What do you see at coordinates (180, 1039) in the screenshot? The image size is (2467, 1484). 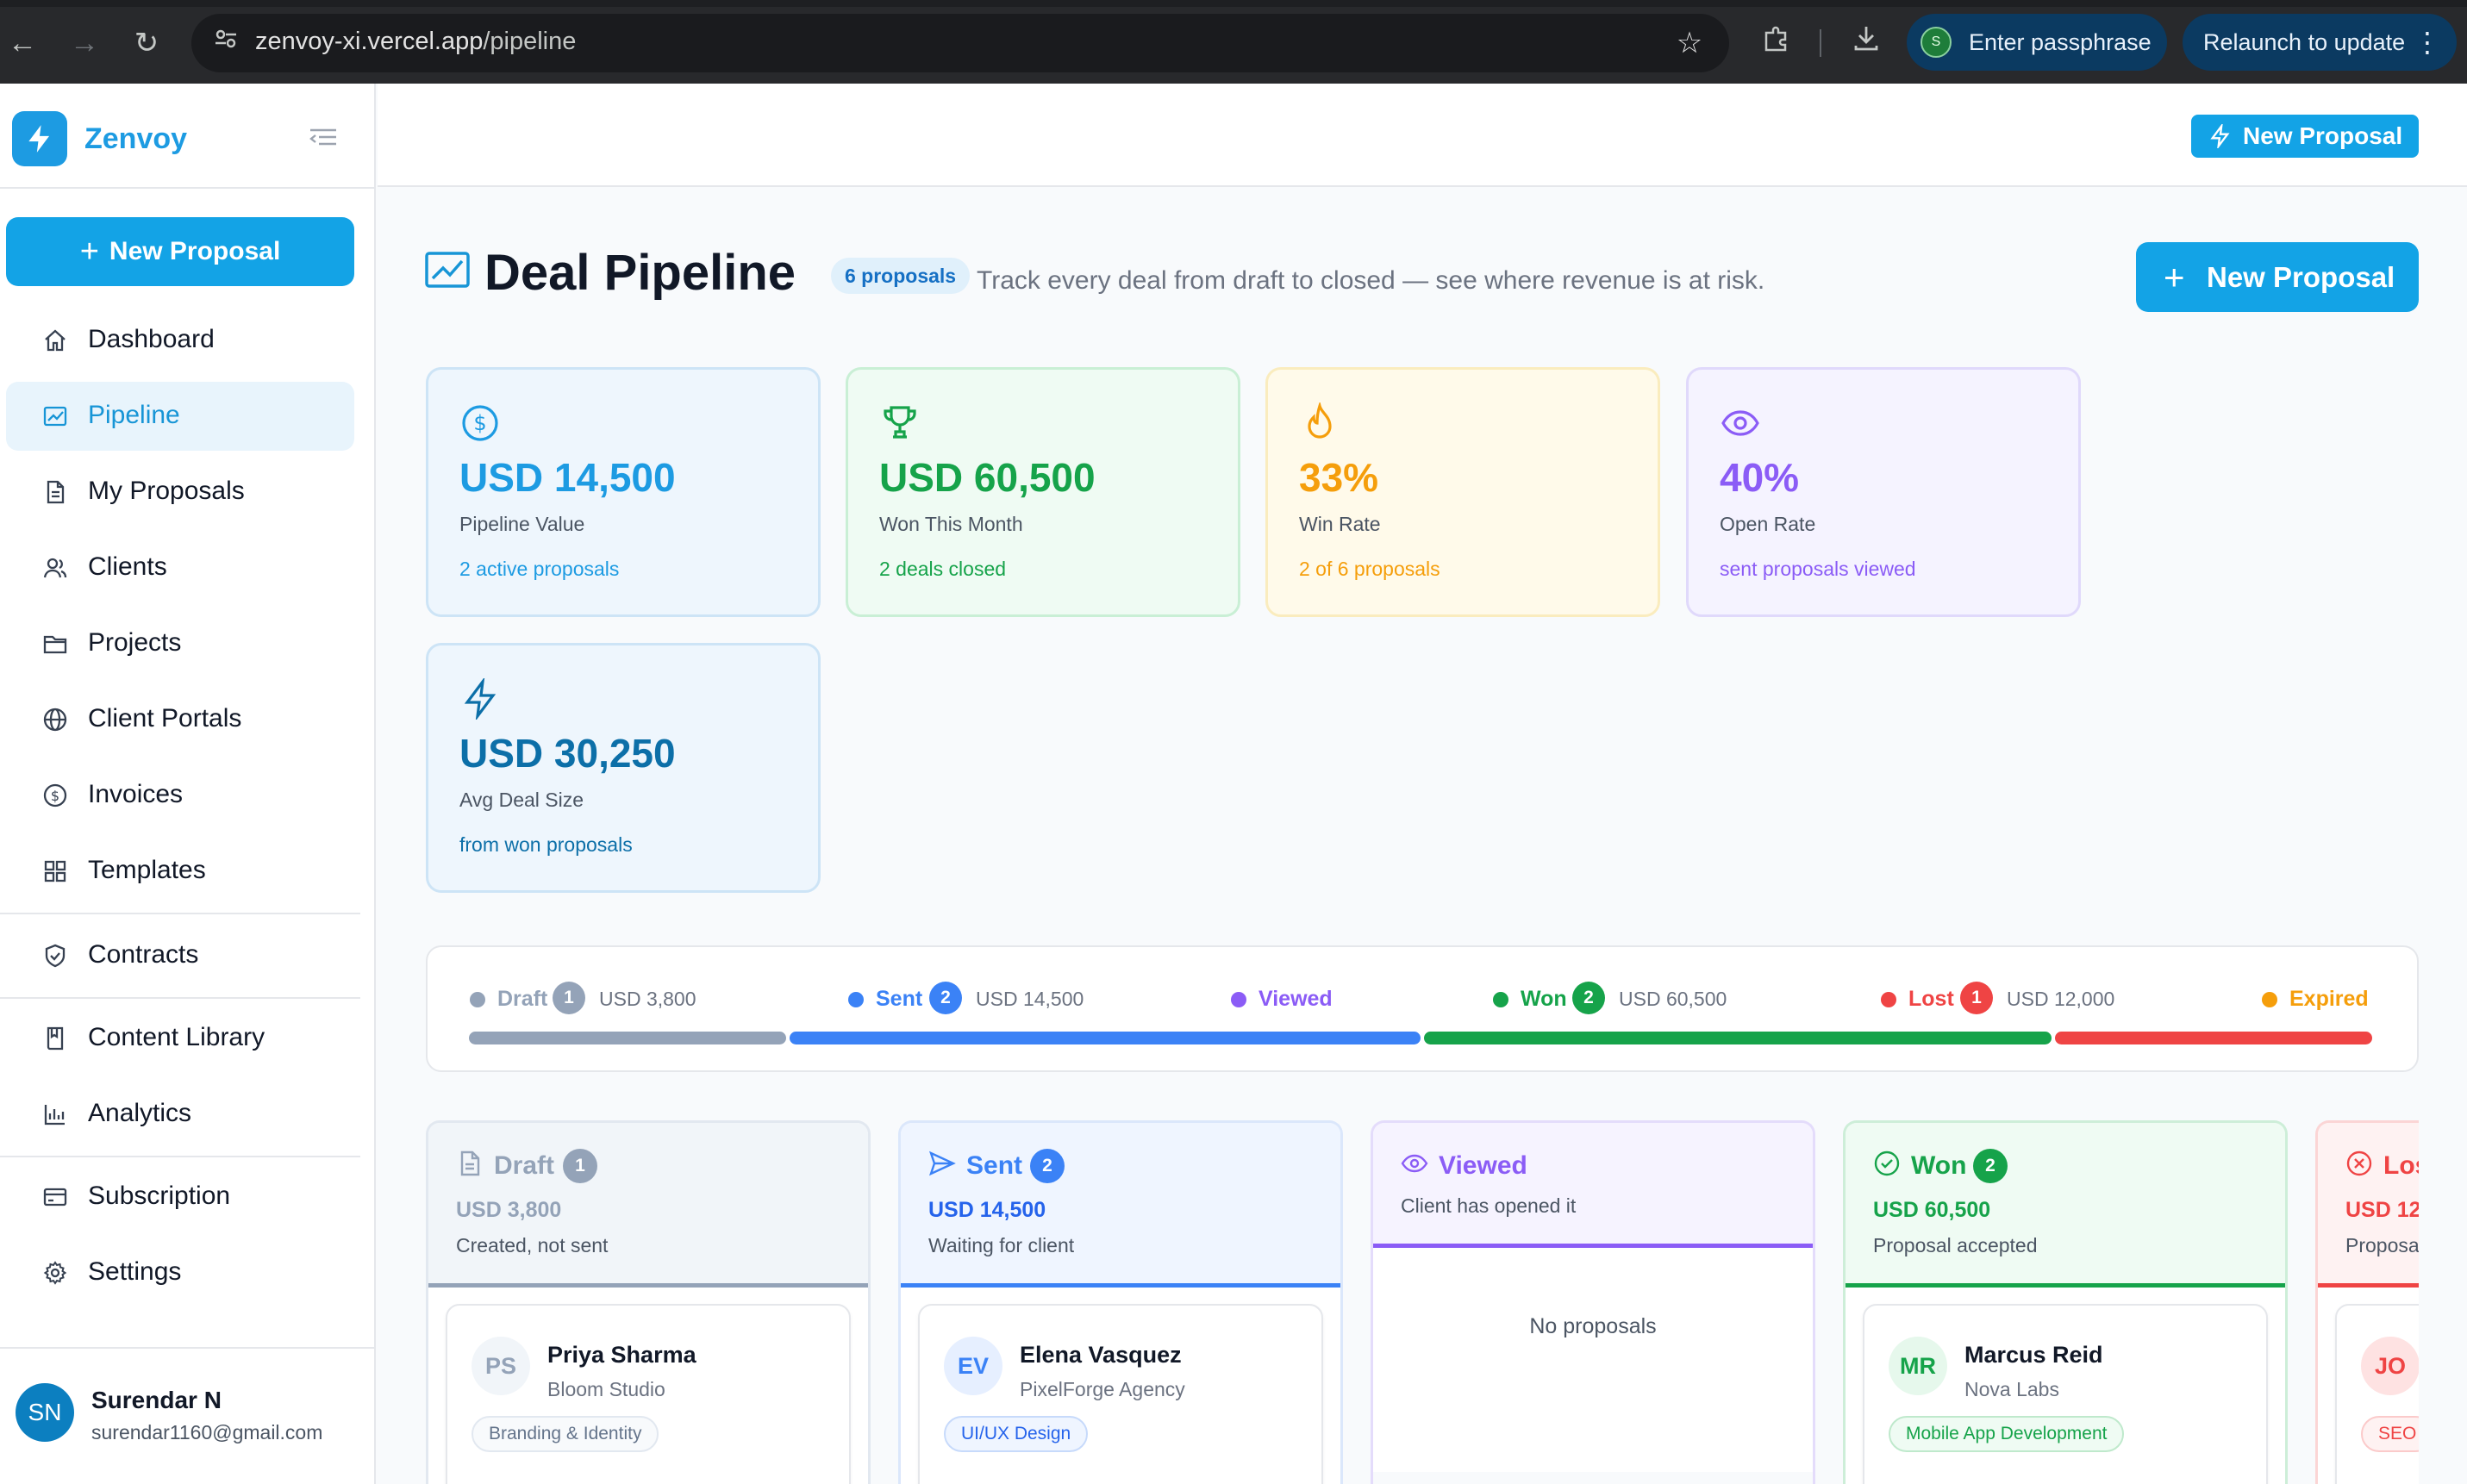 I see `sidebar-item-content-library: Content Library` at bounding box center [180, 1039].